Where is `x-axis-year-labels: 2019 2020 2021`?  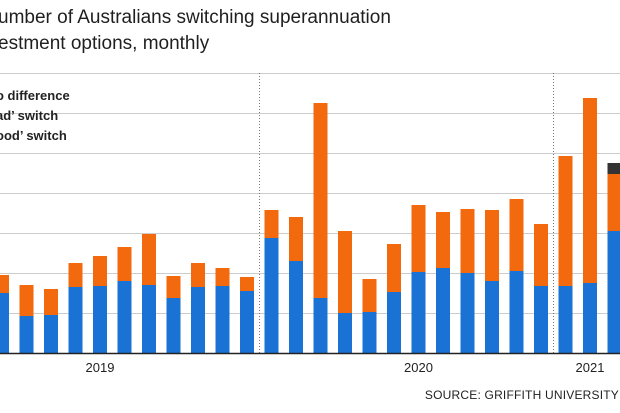
x-axis-year-labels: 2019 2020 2021 is located at coordinates (345, 367).